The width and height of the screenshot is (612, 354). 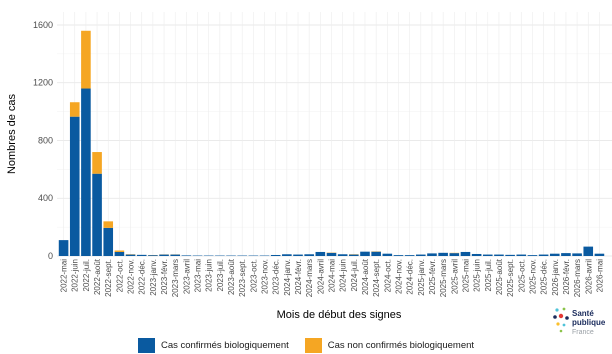 I want to click on legend-label-confirmed: Cas confirmés biologiquement, so click(x=224, y=345).